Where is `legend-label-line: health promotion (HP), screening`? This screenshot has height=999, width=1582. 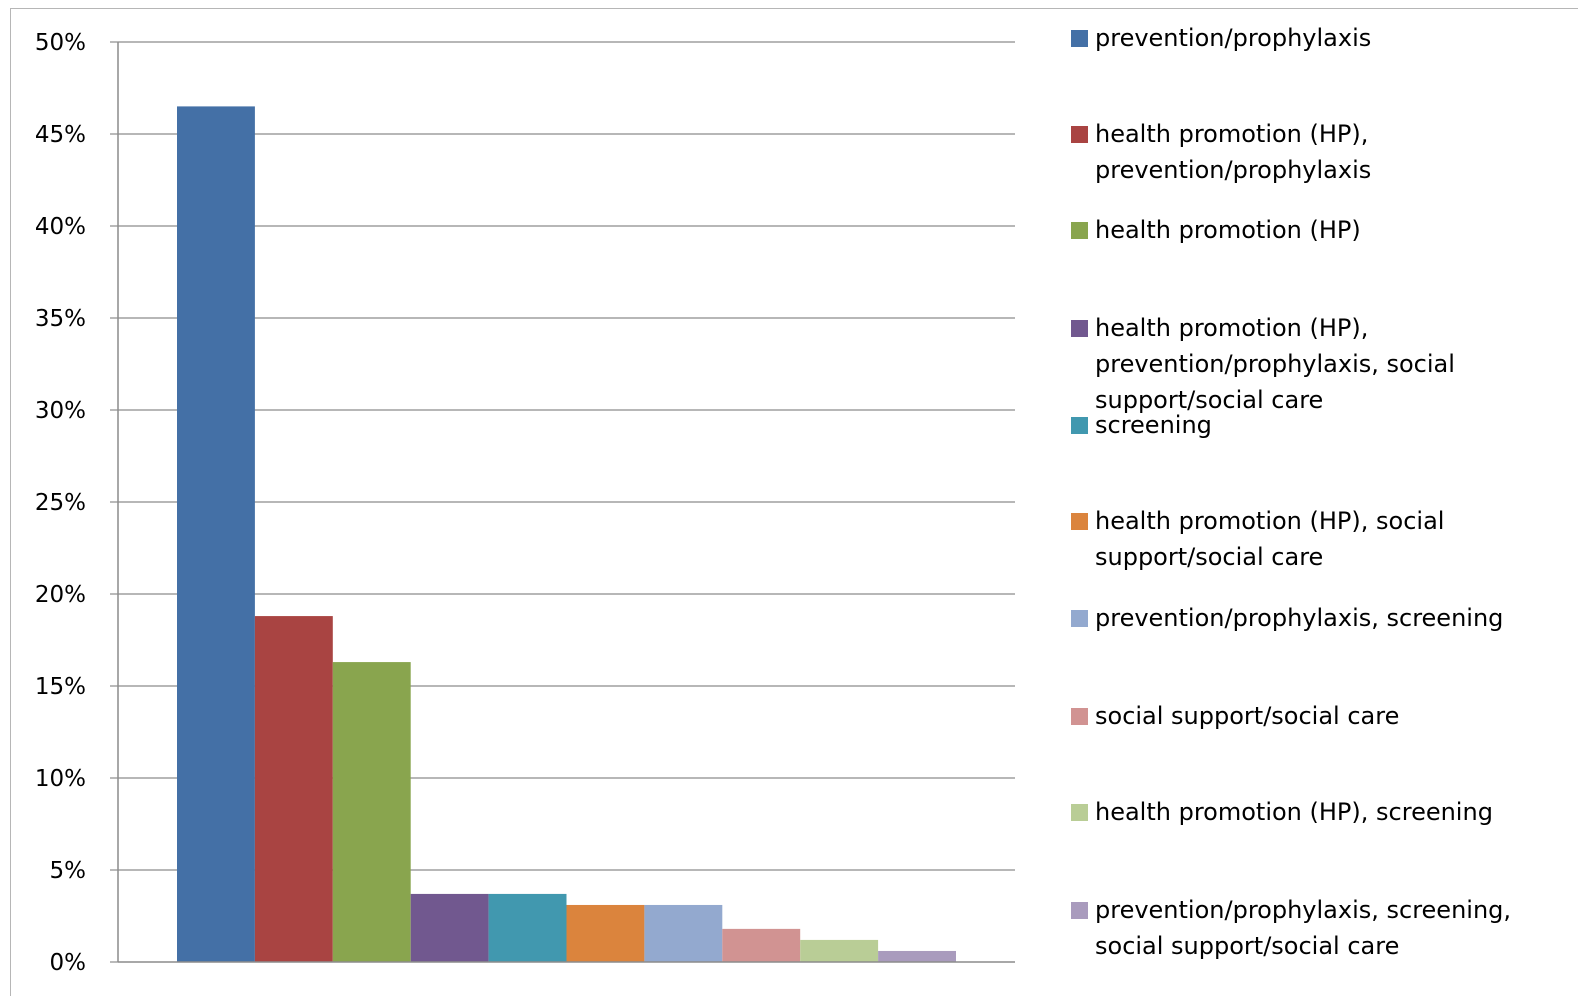
legend-label-line: health promotion (HP), screening is located at coordinates (1294, 812).